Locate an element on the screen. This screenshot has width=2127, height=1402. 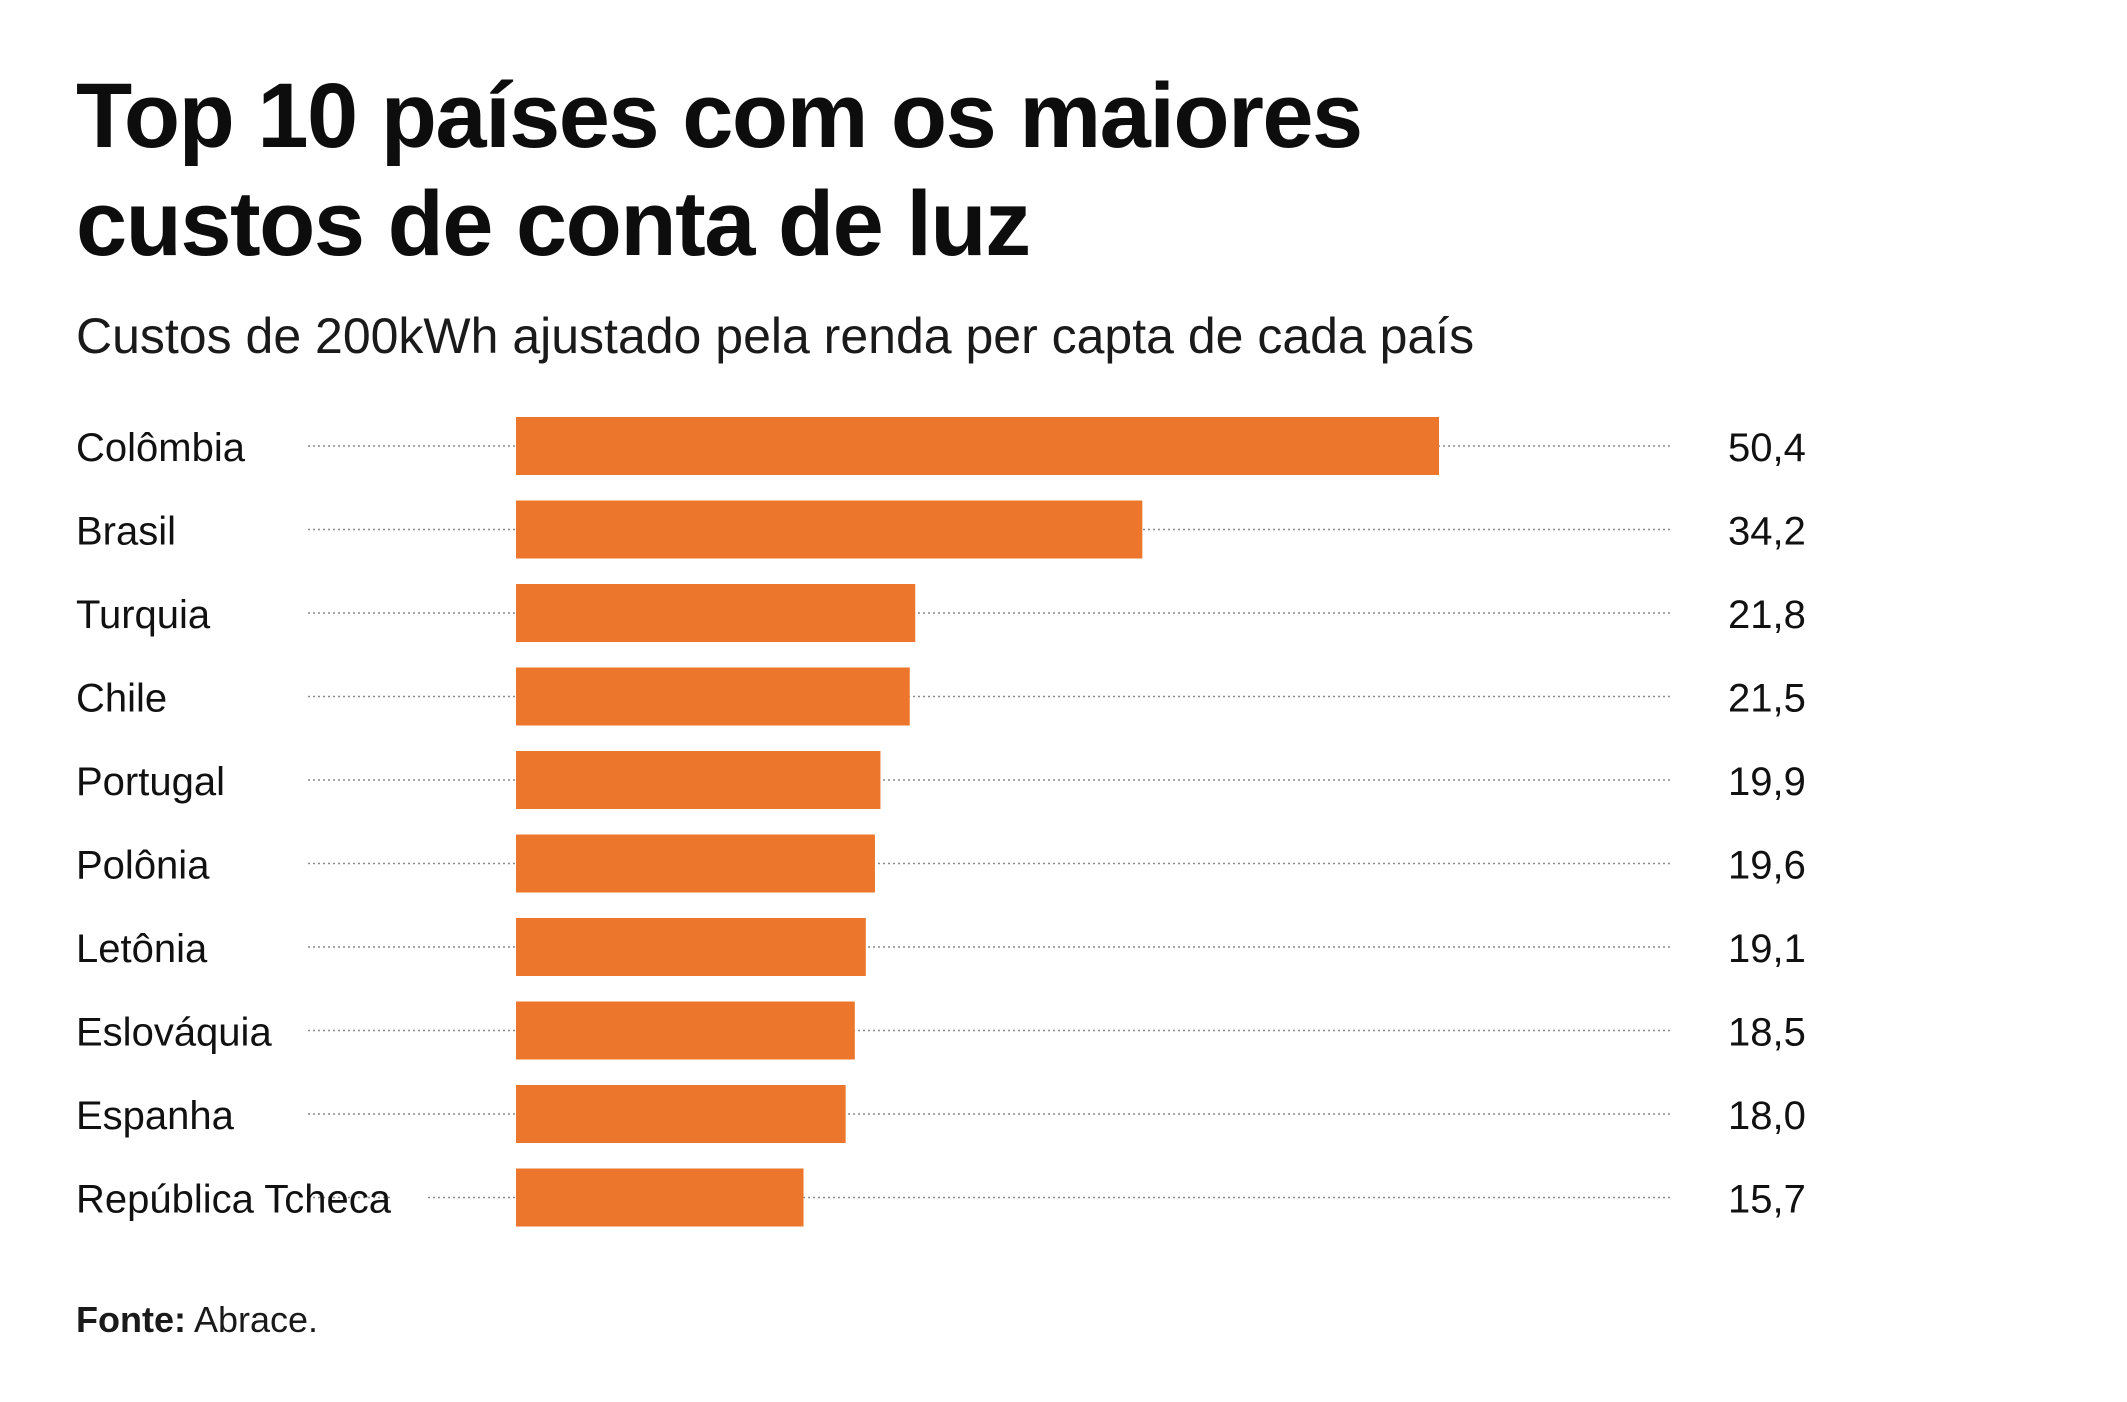
value-label-espanha: 18,0 is located at coordinates (1767, 1116).